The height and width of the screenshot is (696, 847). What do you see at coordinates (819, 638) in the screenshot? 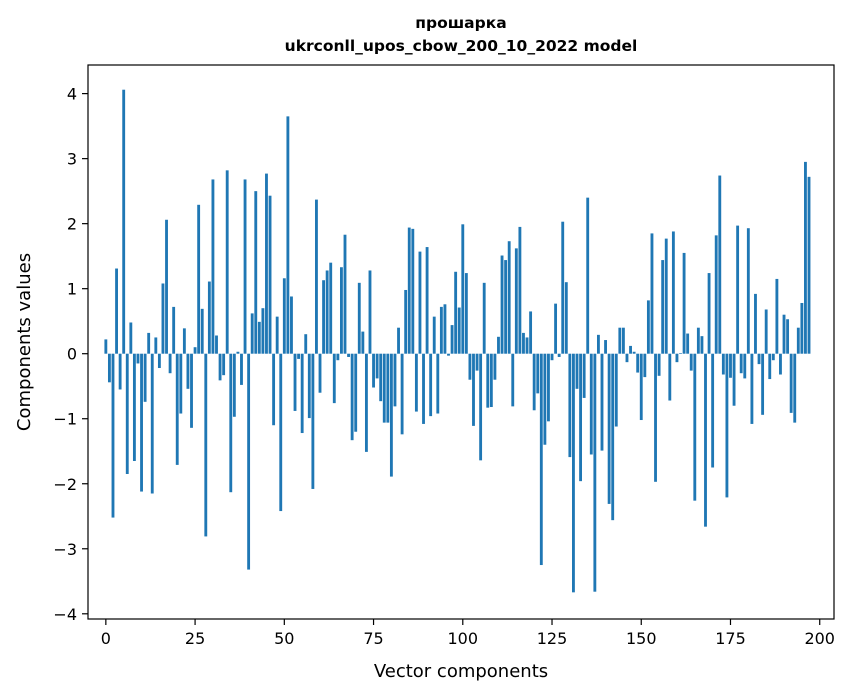
I see `x-tick-label: 200` at bounding box center [819, 638].